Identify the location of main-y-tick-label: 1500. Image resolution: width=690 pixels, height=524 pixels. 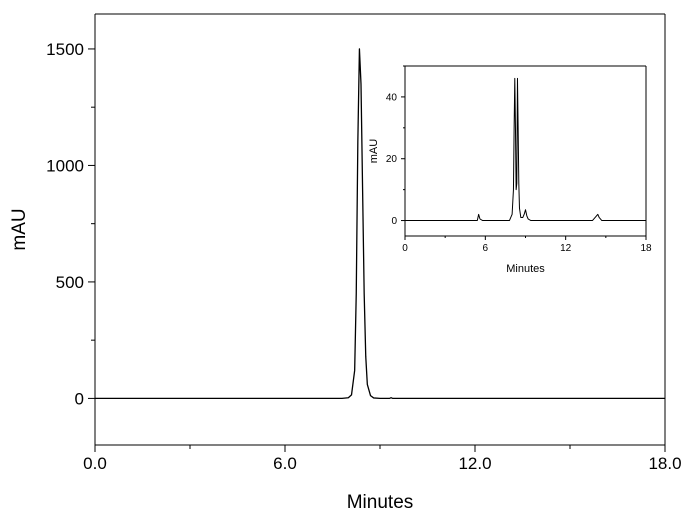
(65, 49).